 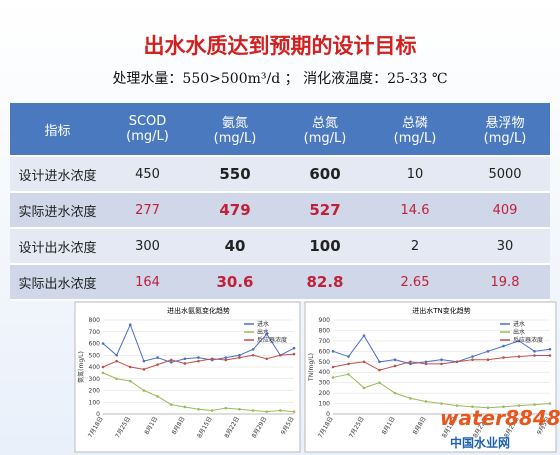 I want to click on y-tick-label: 500, so click(x=95, y=355).